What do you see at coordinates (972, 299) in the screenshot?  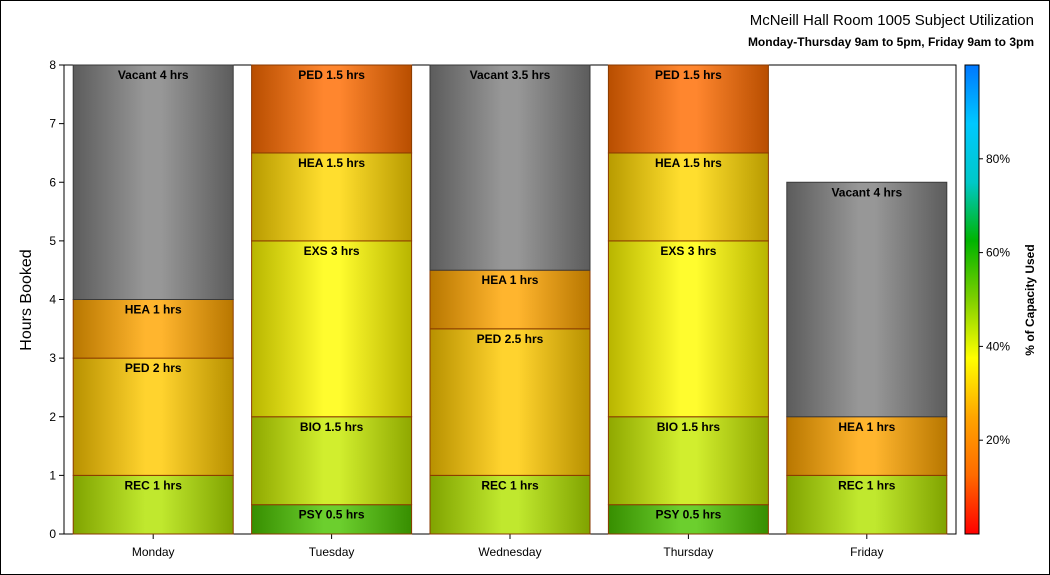 I see `colorbar-gradient` at bounding box center [972, 299].